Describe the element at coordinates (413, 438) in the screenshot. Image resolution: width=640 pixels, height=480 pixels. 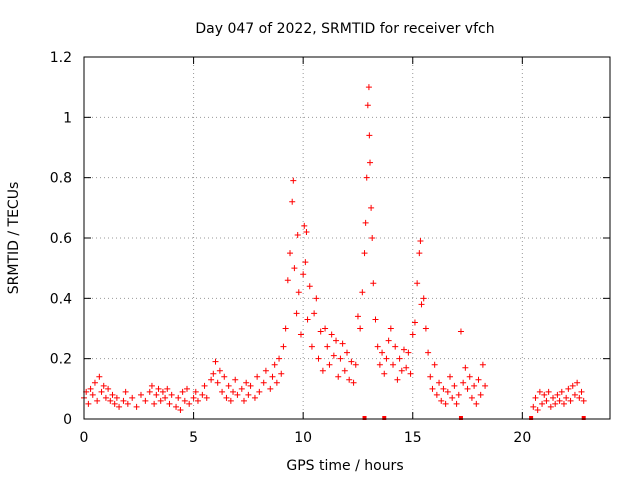
I see `x-tick-label: 15` at that location.